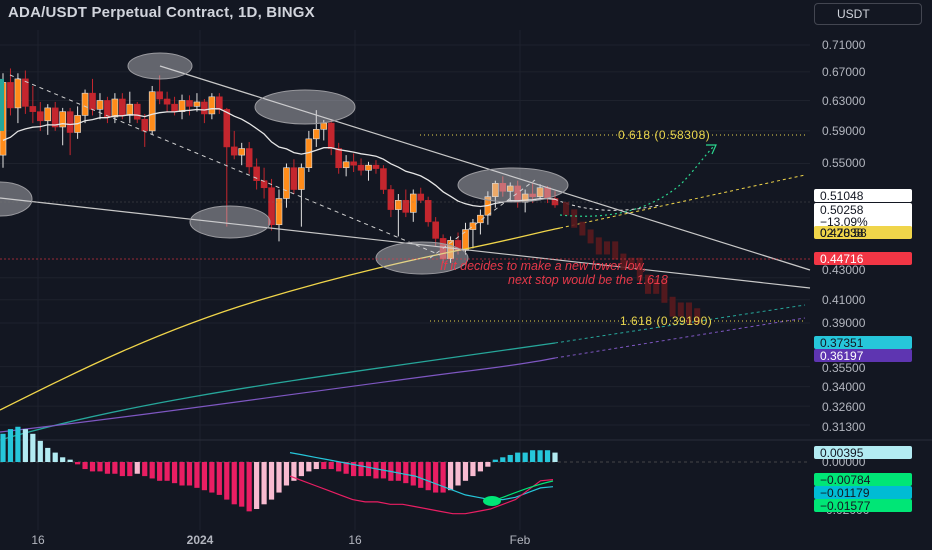  What do you see at coordinates (842, 343) in the screenshot?
I see `price-badge-value: 0.37351` at bounding box center [842, 343].